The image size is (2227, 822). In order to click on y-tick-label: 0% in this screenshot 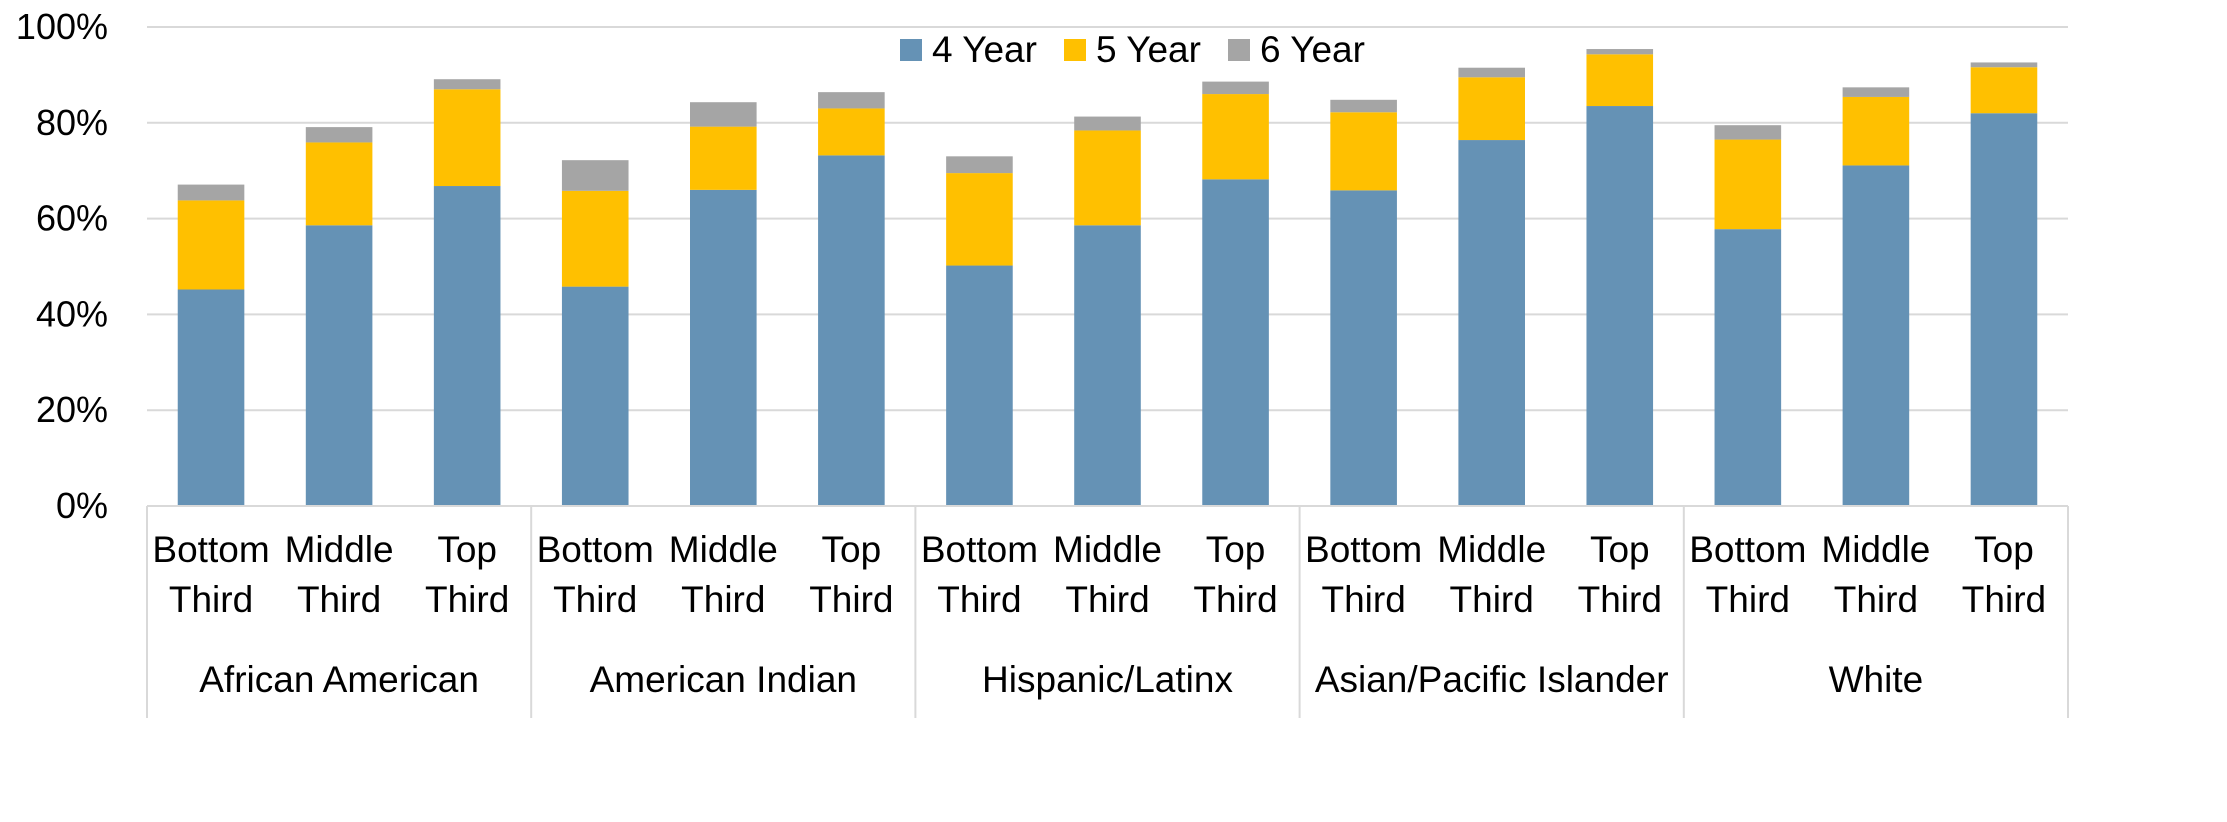, I will do `click(82, 505)`.